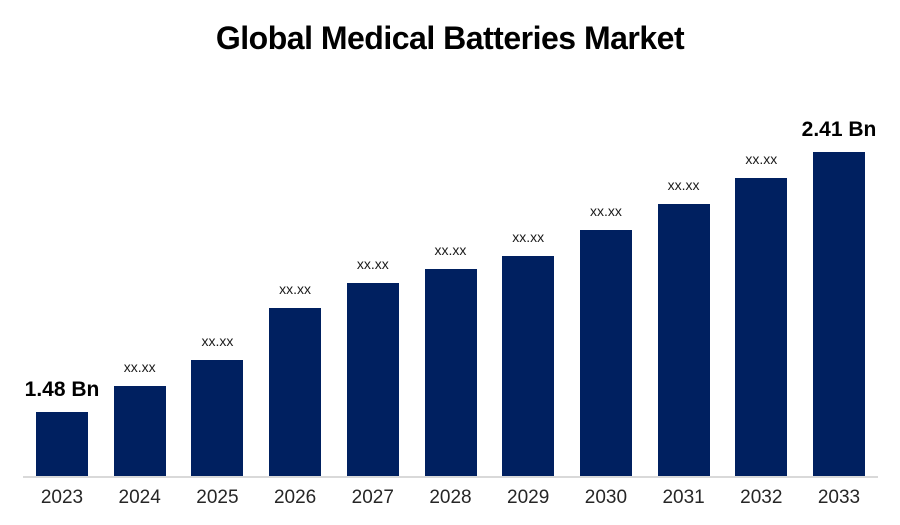 Image resolution: width=900 pixels, height=525 pixels. What do you see at coordinates (683, 497) in the screenshot?
I see `x-tick-label: 2031` at bounding box center [683, 497].